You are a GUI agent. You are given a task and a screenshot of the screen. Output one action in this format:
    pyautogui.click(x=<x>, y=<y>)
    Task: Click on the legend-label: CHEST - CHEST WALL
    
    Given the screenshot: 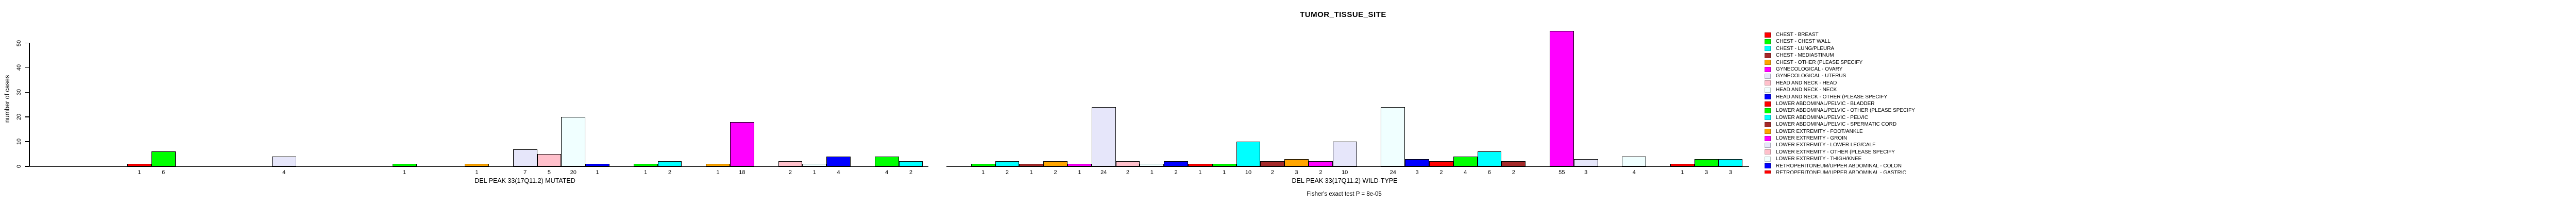 What is the action you would take?
    pyautogui.click(x=1803, y=42)
    